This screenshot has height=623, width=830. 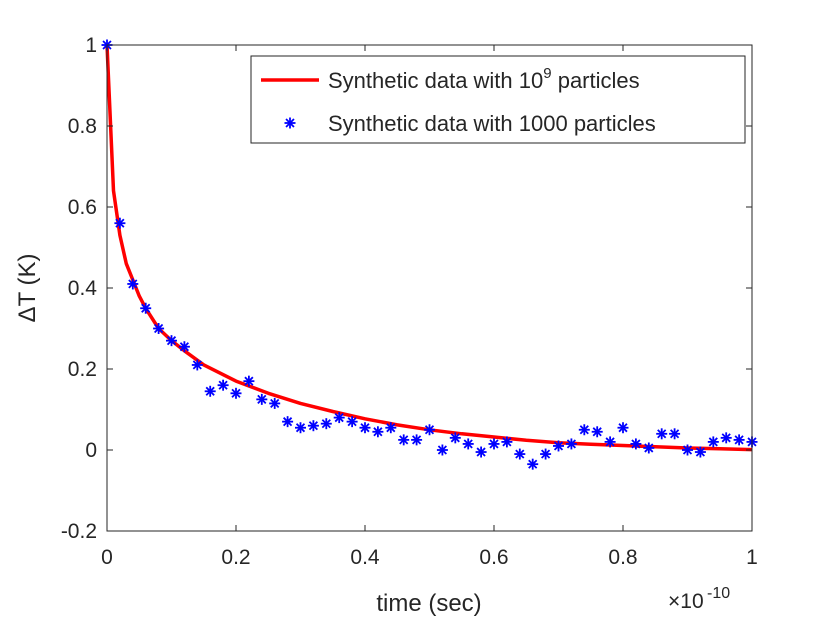 What do you see at coordinates (493, 557) in the screenshot?
I see `x-tick-label: 0.6` at bounding box center [493, 557].